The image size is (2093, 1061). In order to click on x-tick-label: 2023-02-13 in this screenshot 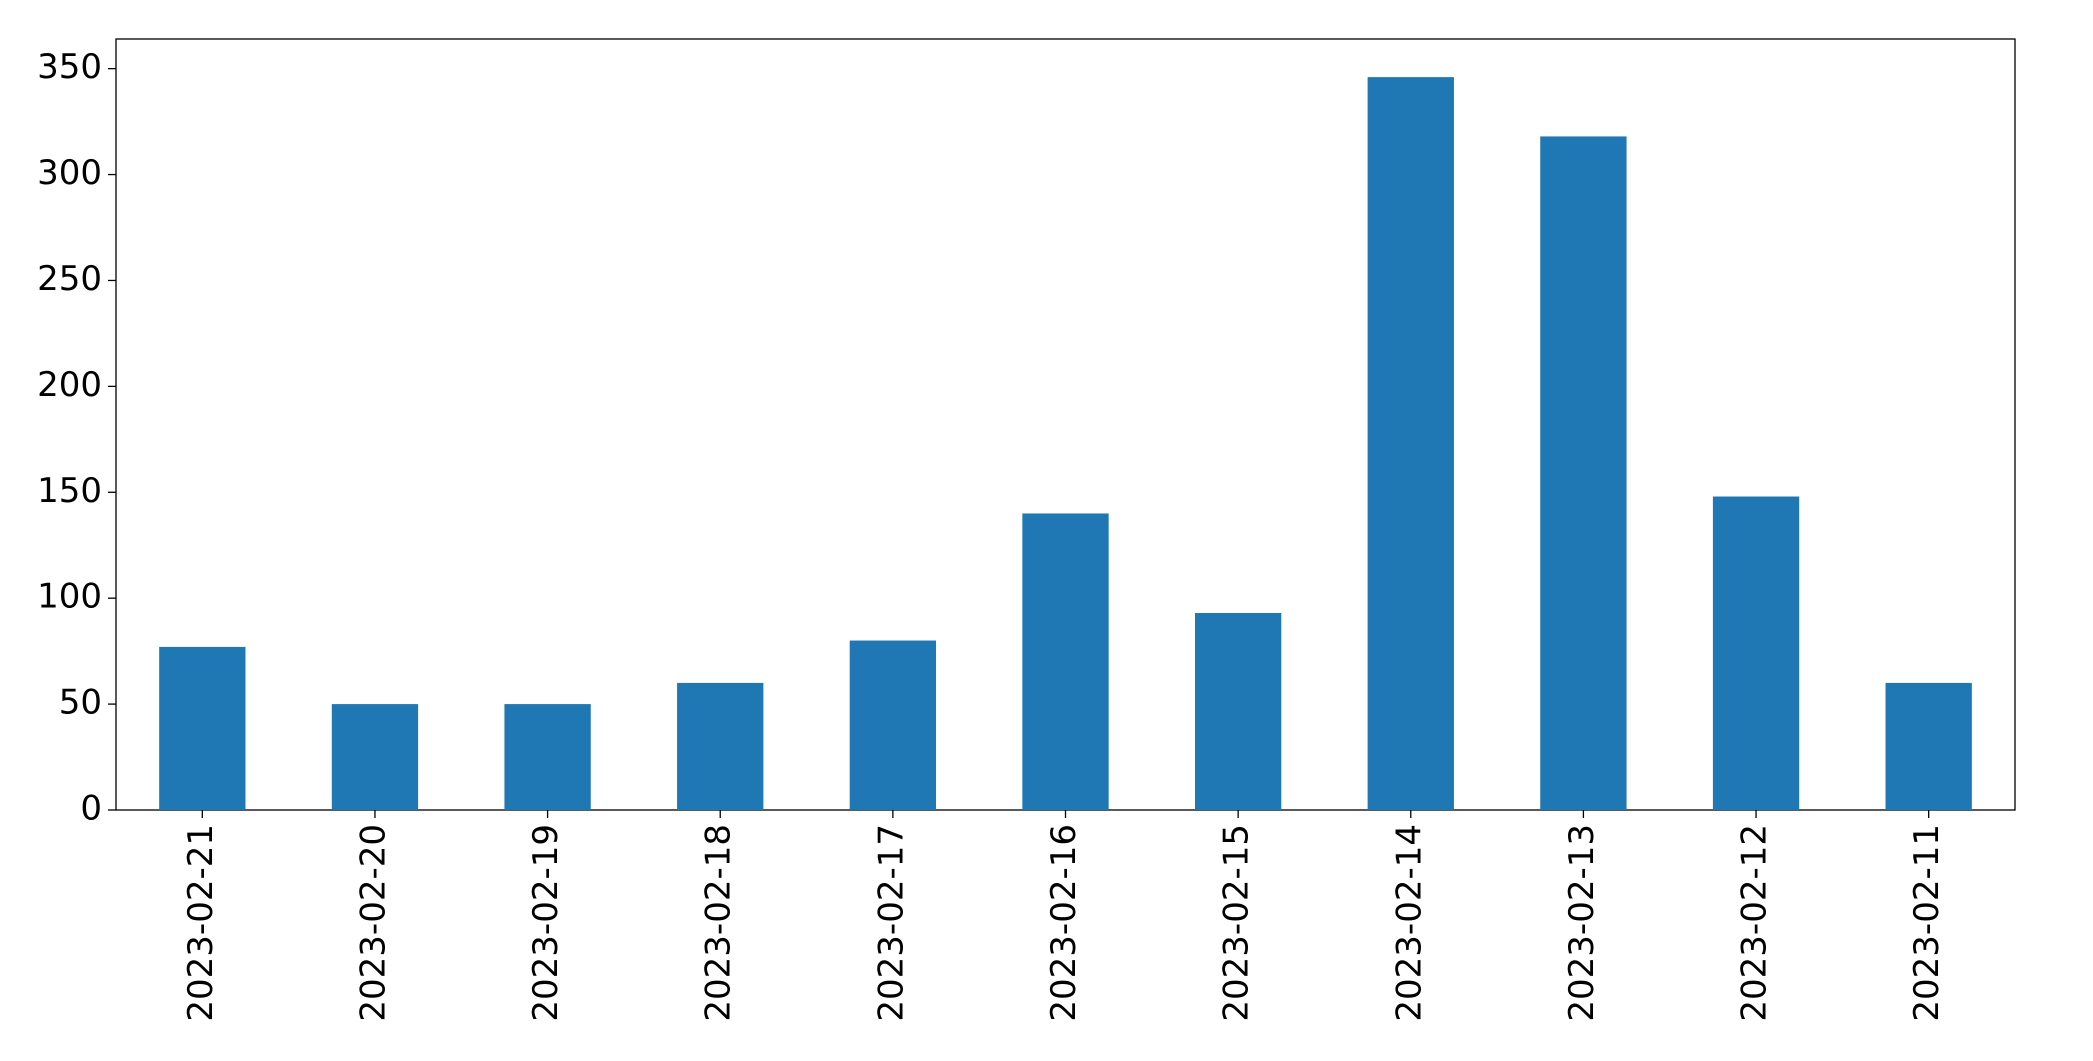, I will do `click(1582, 923)`.